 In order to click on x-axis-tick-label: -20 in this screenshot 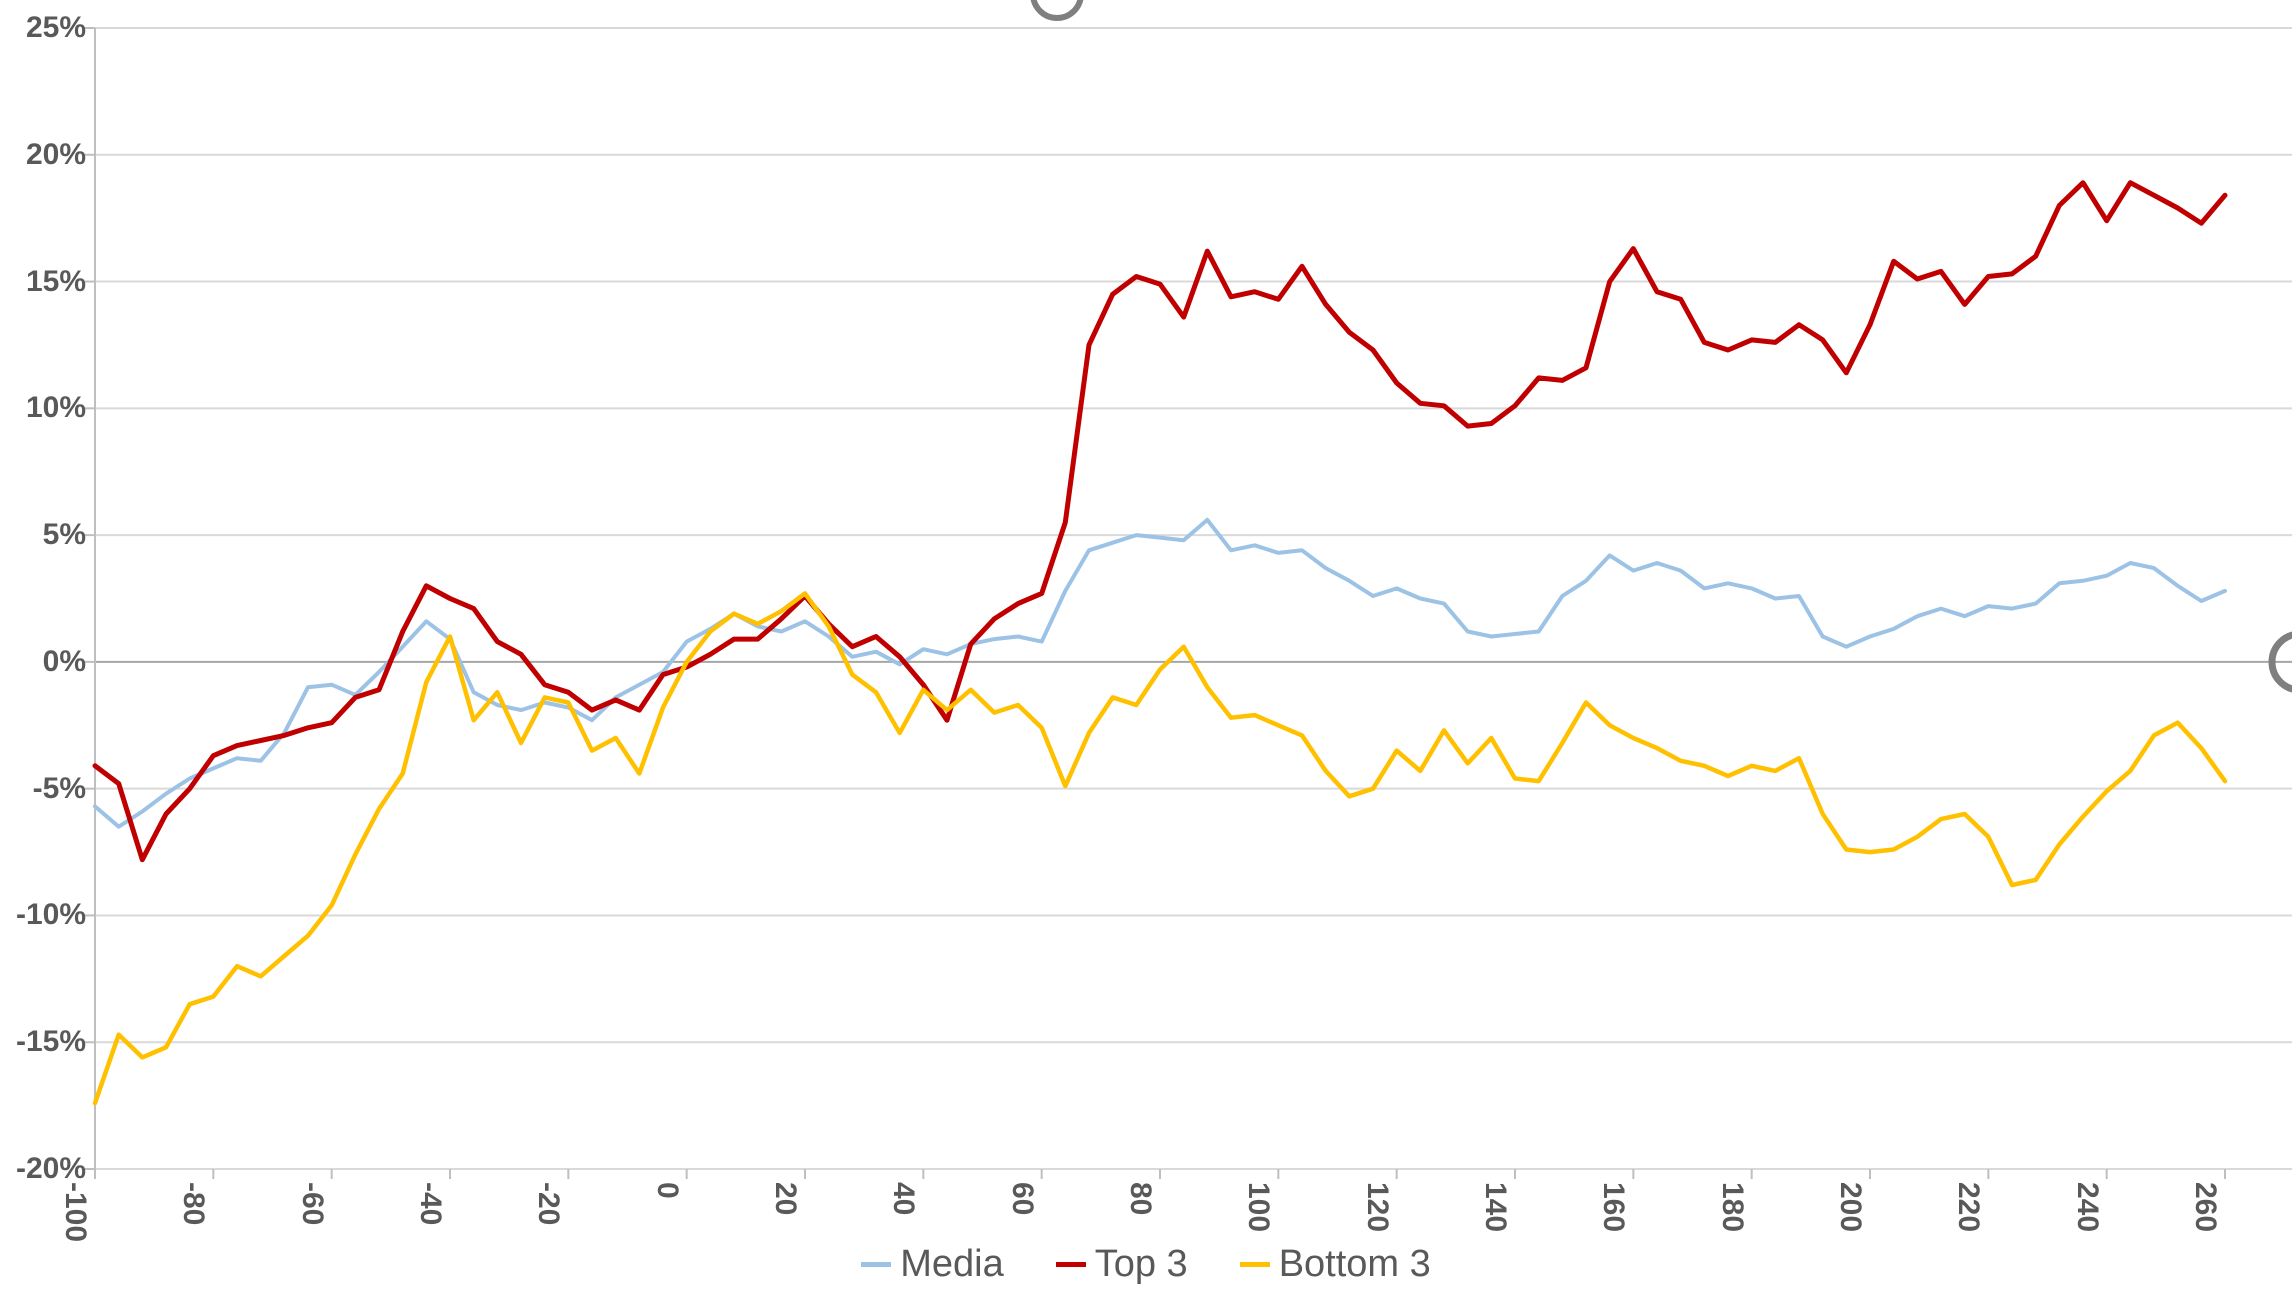, I will do `click(549, 1204)`.